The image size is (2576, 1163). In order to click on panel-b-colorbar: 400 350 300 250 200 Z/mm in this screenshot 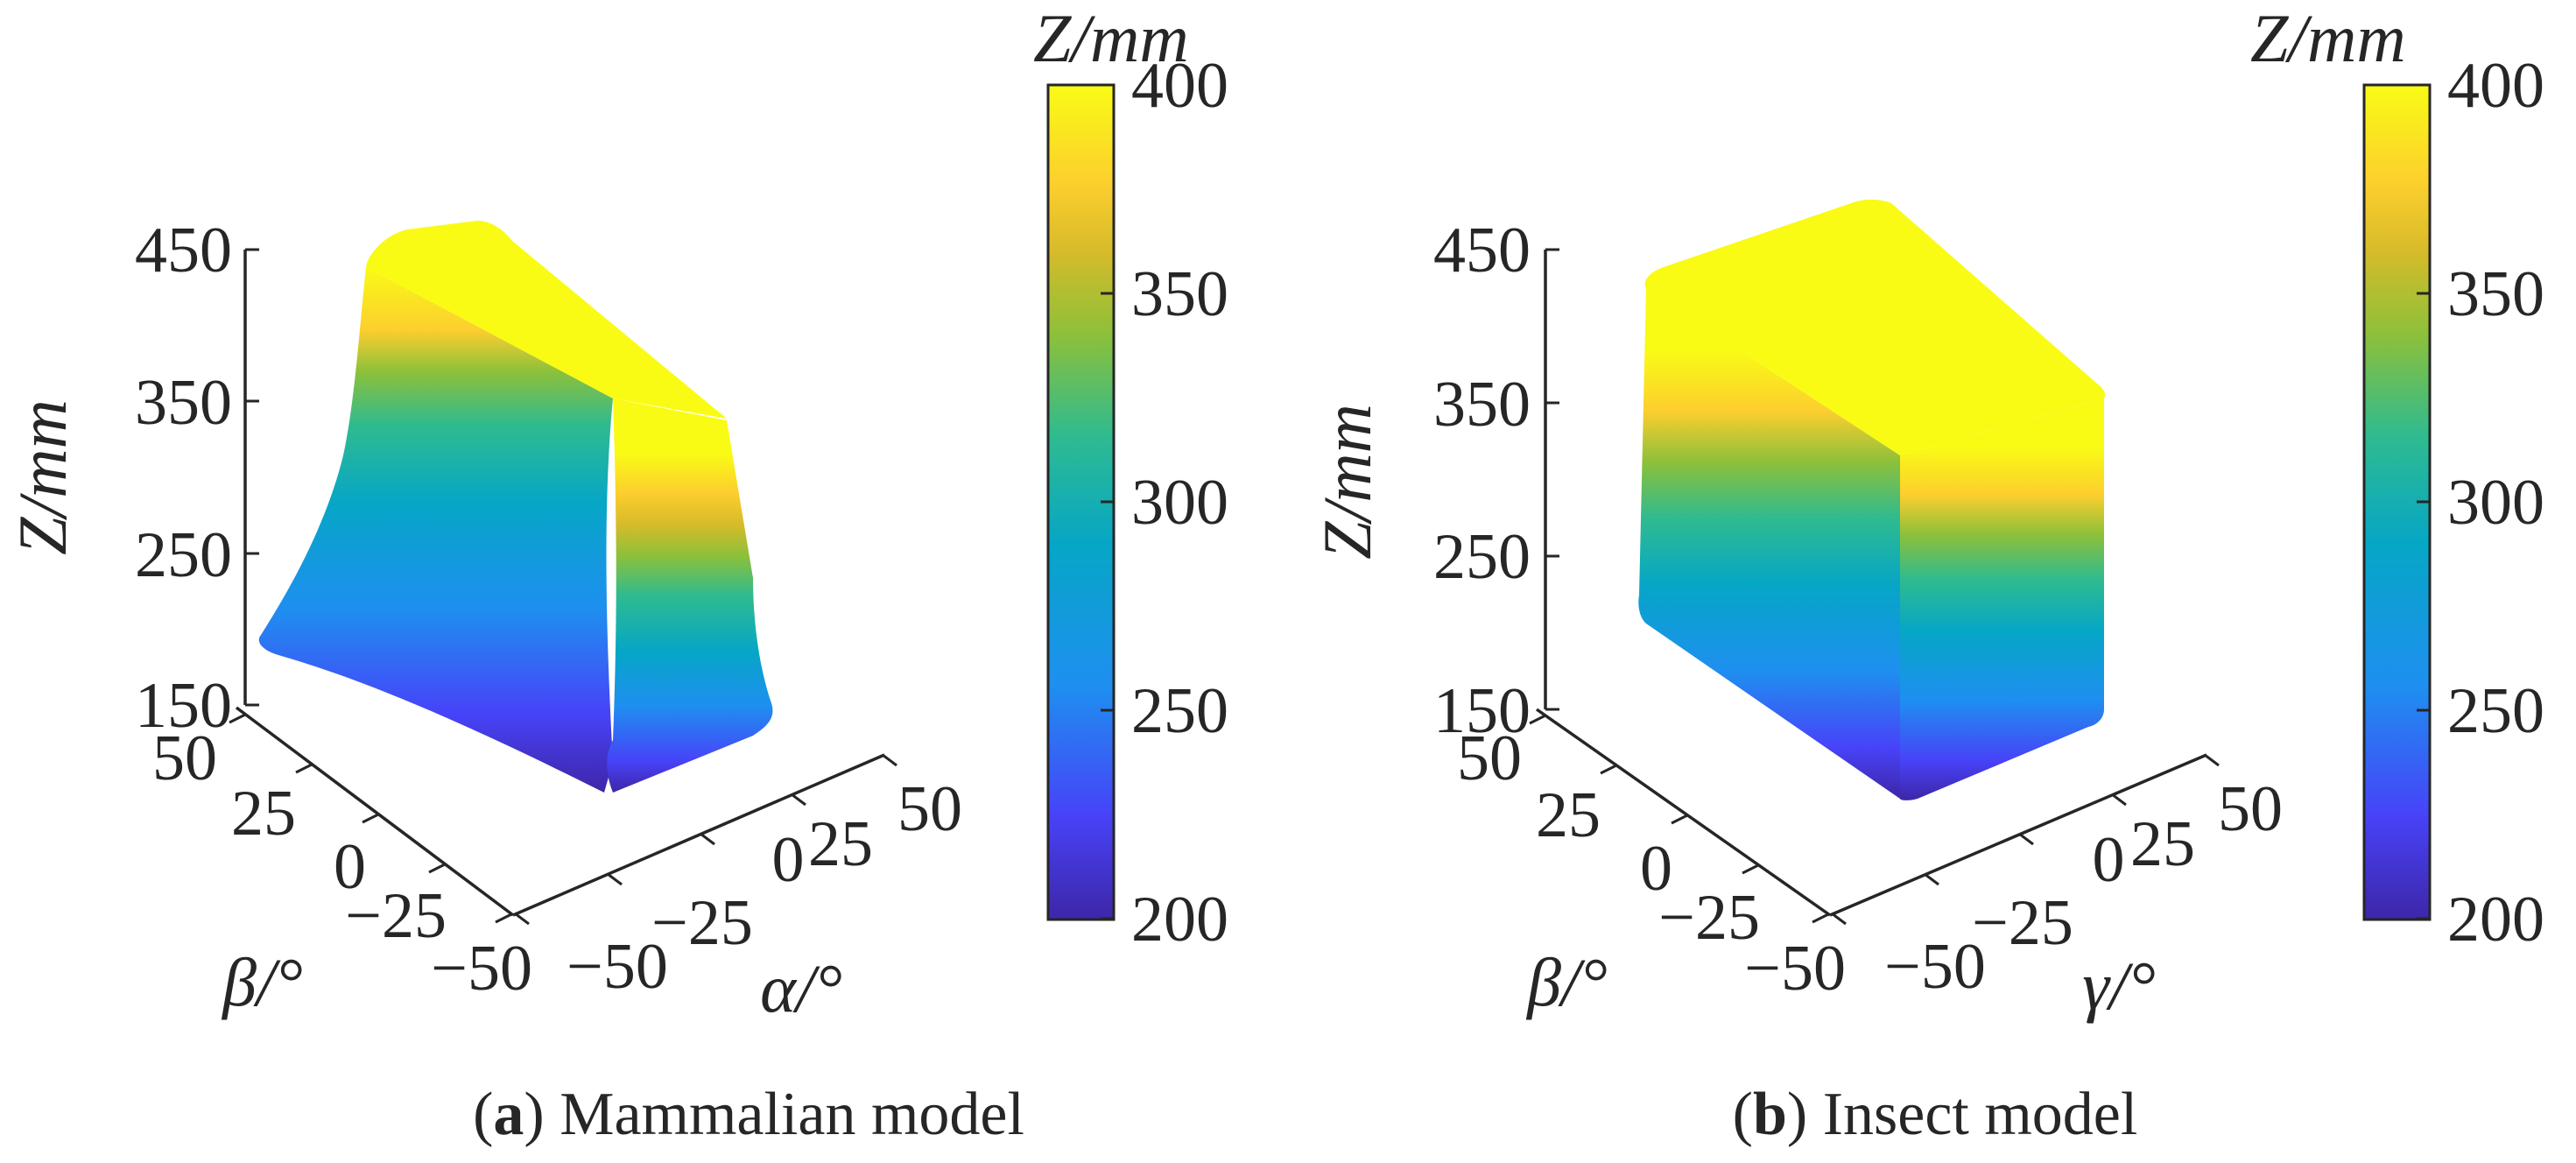, I will do `click(2397, 477)`.